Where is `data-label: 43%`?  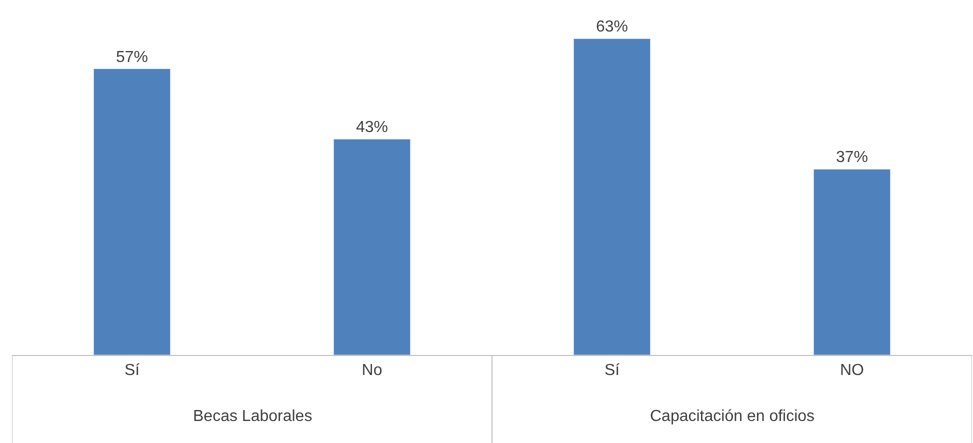 data-label: 43% is located at coordinates (372, 127).